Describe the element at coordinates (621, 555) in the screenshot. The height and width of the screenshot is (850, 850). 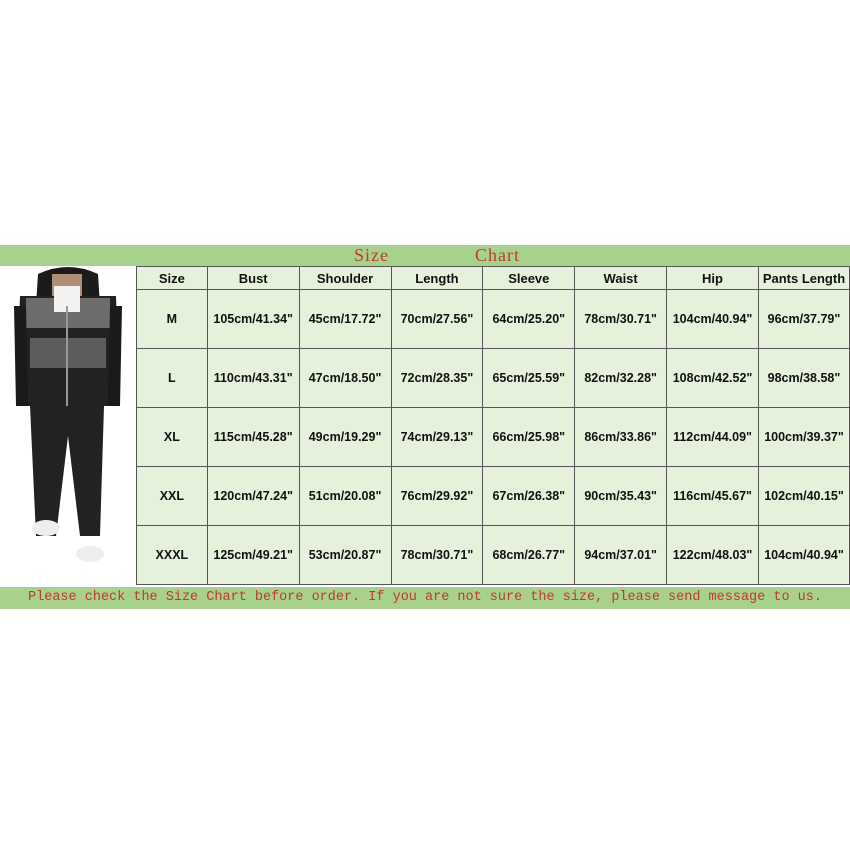
I see `table-cell: 94cm/37.01"` at that location.